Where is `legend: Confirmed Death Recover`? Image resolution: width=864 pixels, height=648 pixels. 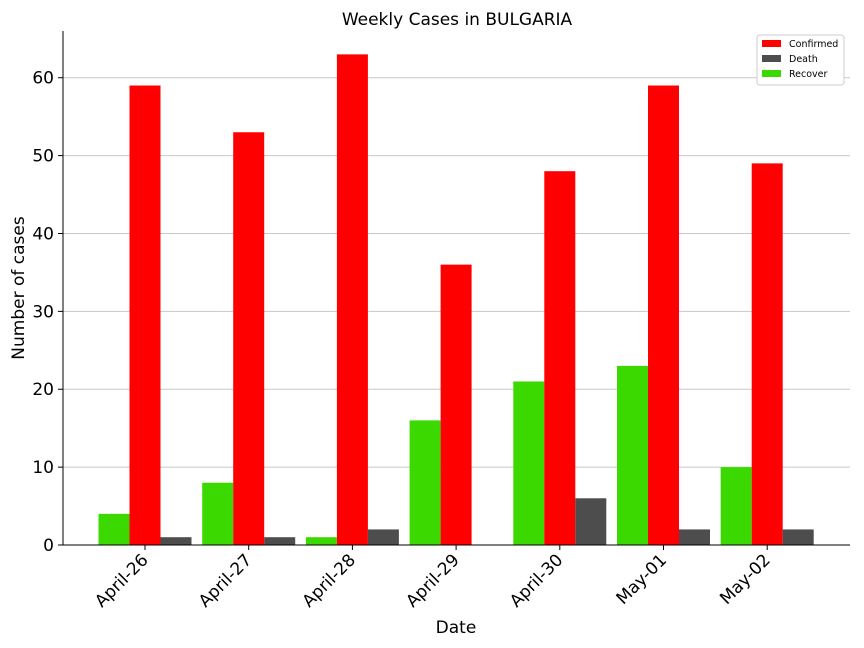
legend: Confirmed Death Recover is located at coordinates (800, 60).